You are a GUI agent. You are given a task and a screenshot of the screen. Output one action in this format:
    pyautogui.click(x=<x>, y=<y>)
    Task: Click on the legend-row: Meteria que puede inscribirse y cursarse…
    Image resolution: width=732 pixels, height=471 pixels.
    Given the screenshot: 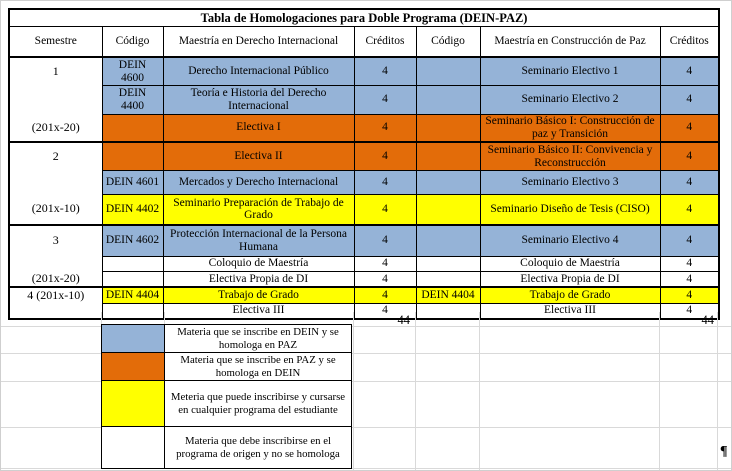 What is the action you would take?
    pyautogui.click(x=226, y=403)
    